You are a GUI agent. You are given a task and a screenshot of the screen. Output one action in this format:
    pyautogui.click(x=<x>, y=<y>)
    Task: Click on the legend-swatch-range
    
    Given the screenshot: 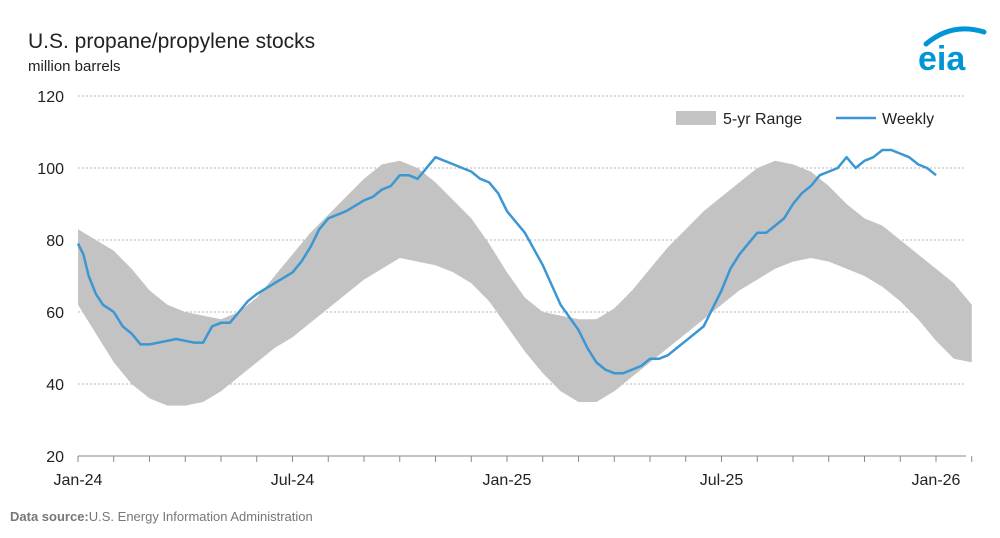 What is the action you would take?
    pyautogui.click(x=696, y=118)
    